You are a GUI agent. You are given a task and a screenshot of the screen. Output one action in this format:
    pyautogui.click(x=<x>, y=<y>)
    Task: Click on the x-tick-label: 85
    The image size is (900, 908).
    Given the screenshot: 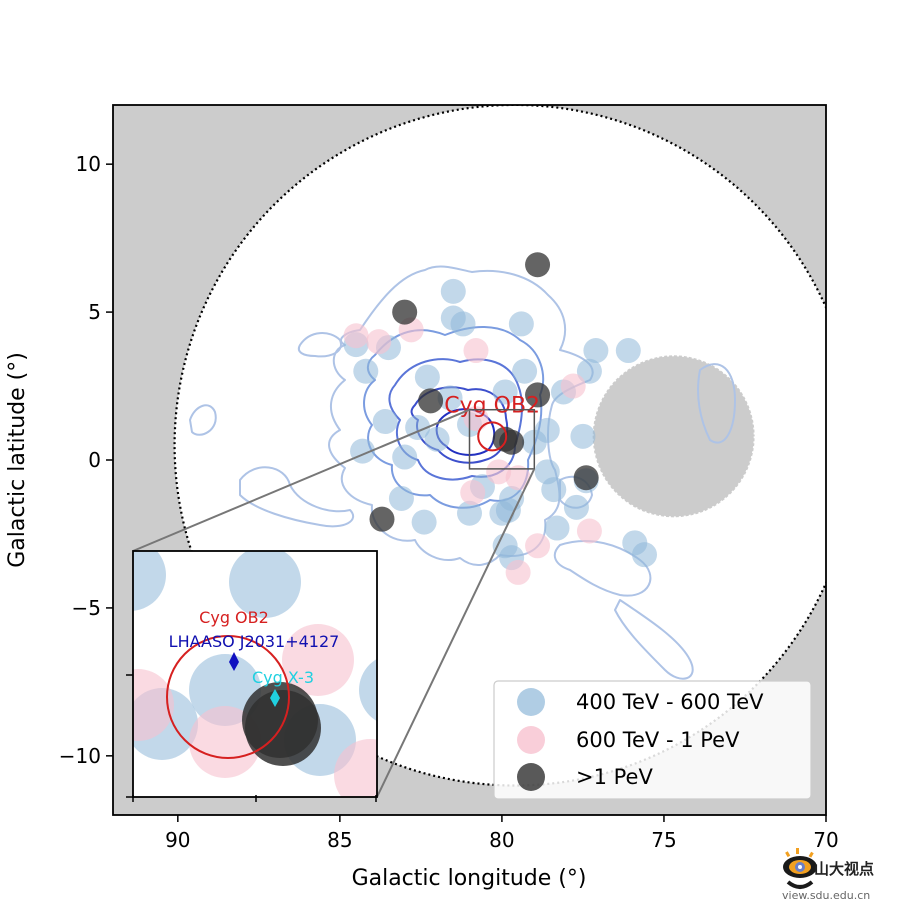 What is the action you would take?
    pyautogui.click(x=339, y=840)
    